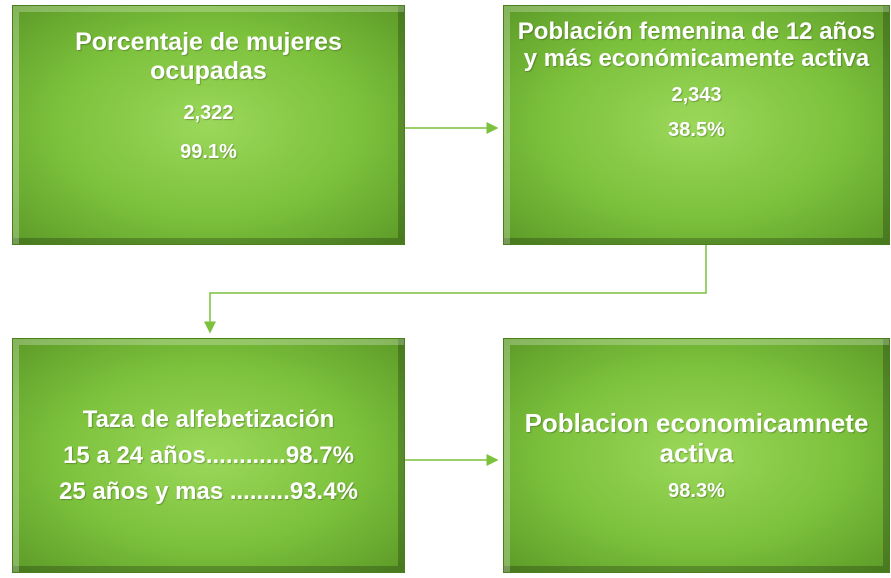  Describe the element at coordinates (696, 130) in the screenshot. I see `node-value: 38.5%` at that location.